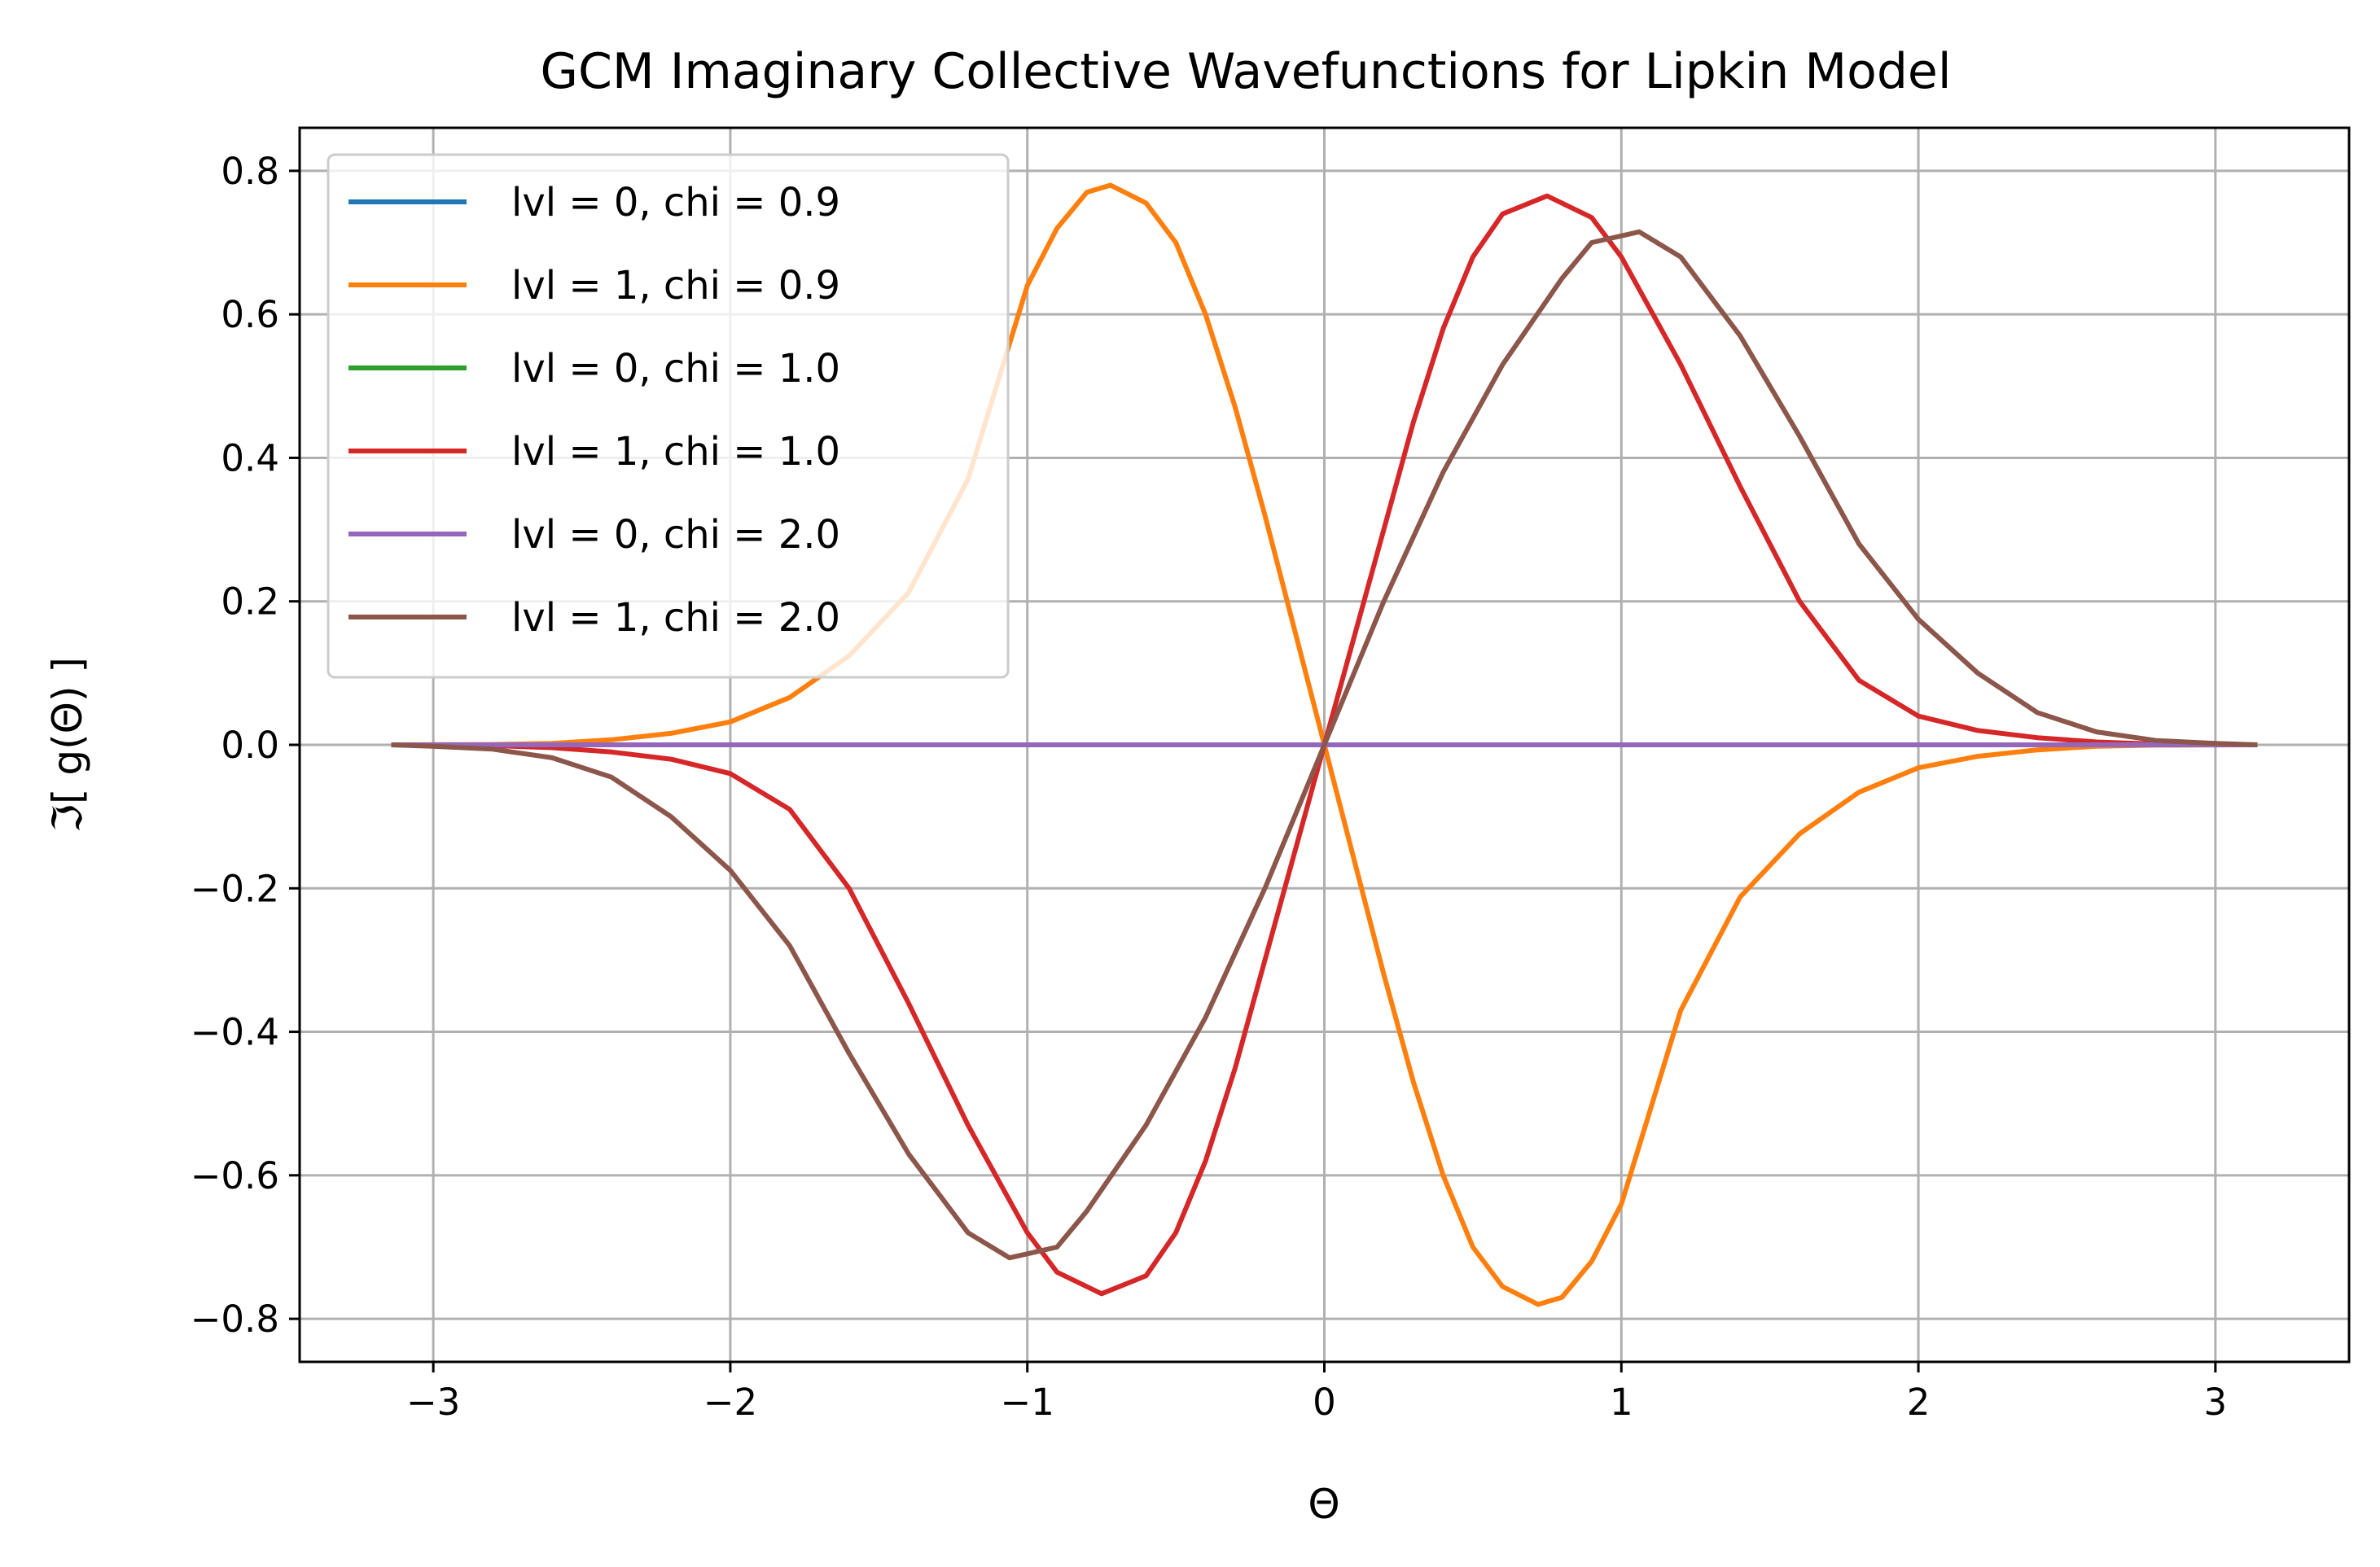 Image resolution: width=2380 pixels, height=1567 pixels. What do you see at coordinates (250, 602) in the screenshot?
I see `y-tick-label: 0.2` at bounding box center [250, 602].